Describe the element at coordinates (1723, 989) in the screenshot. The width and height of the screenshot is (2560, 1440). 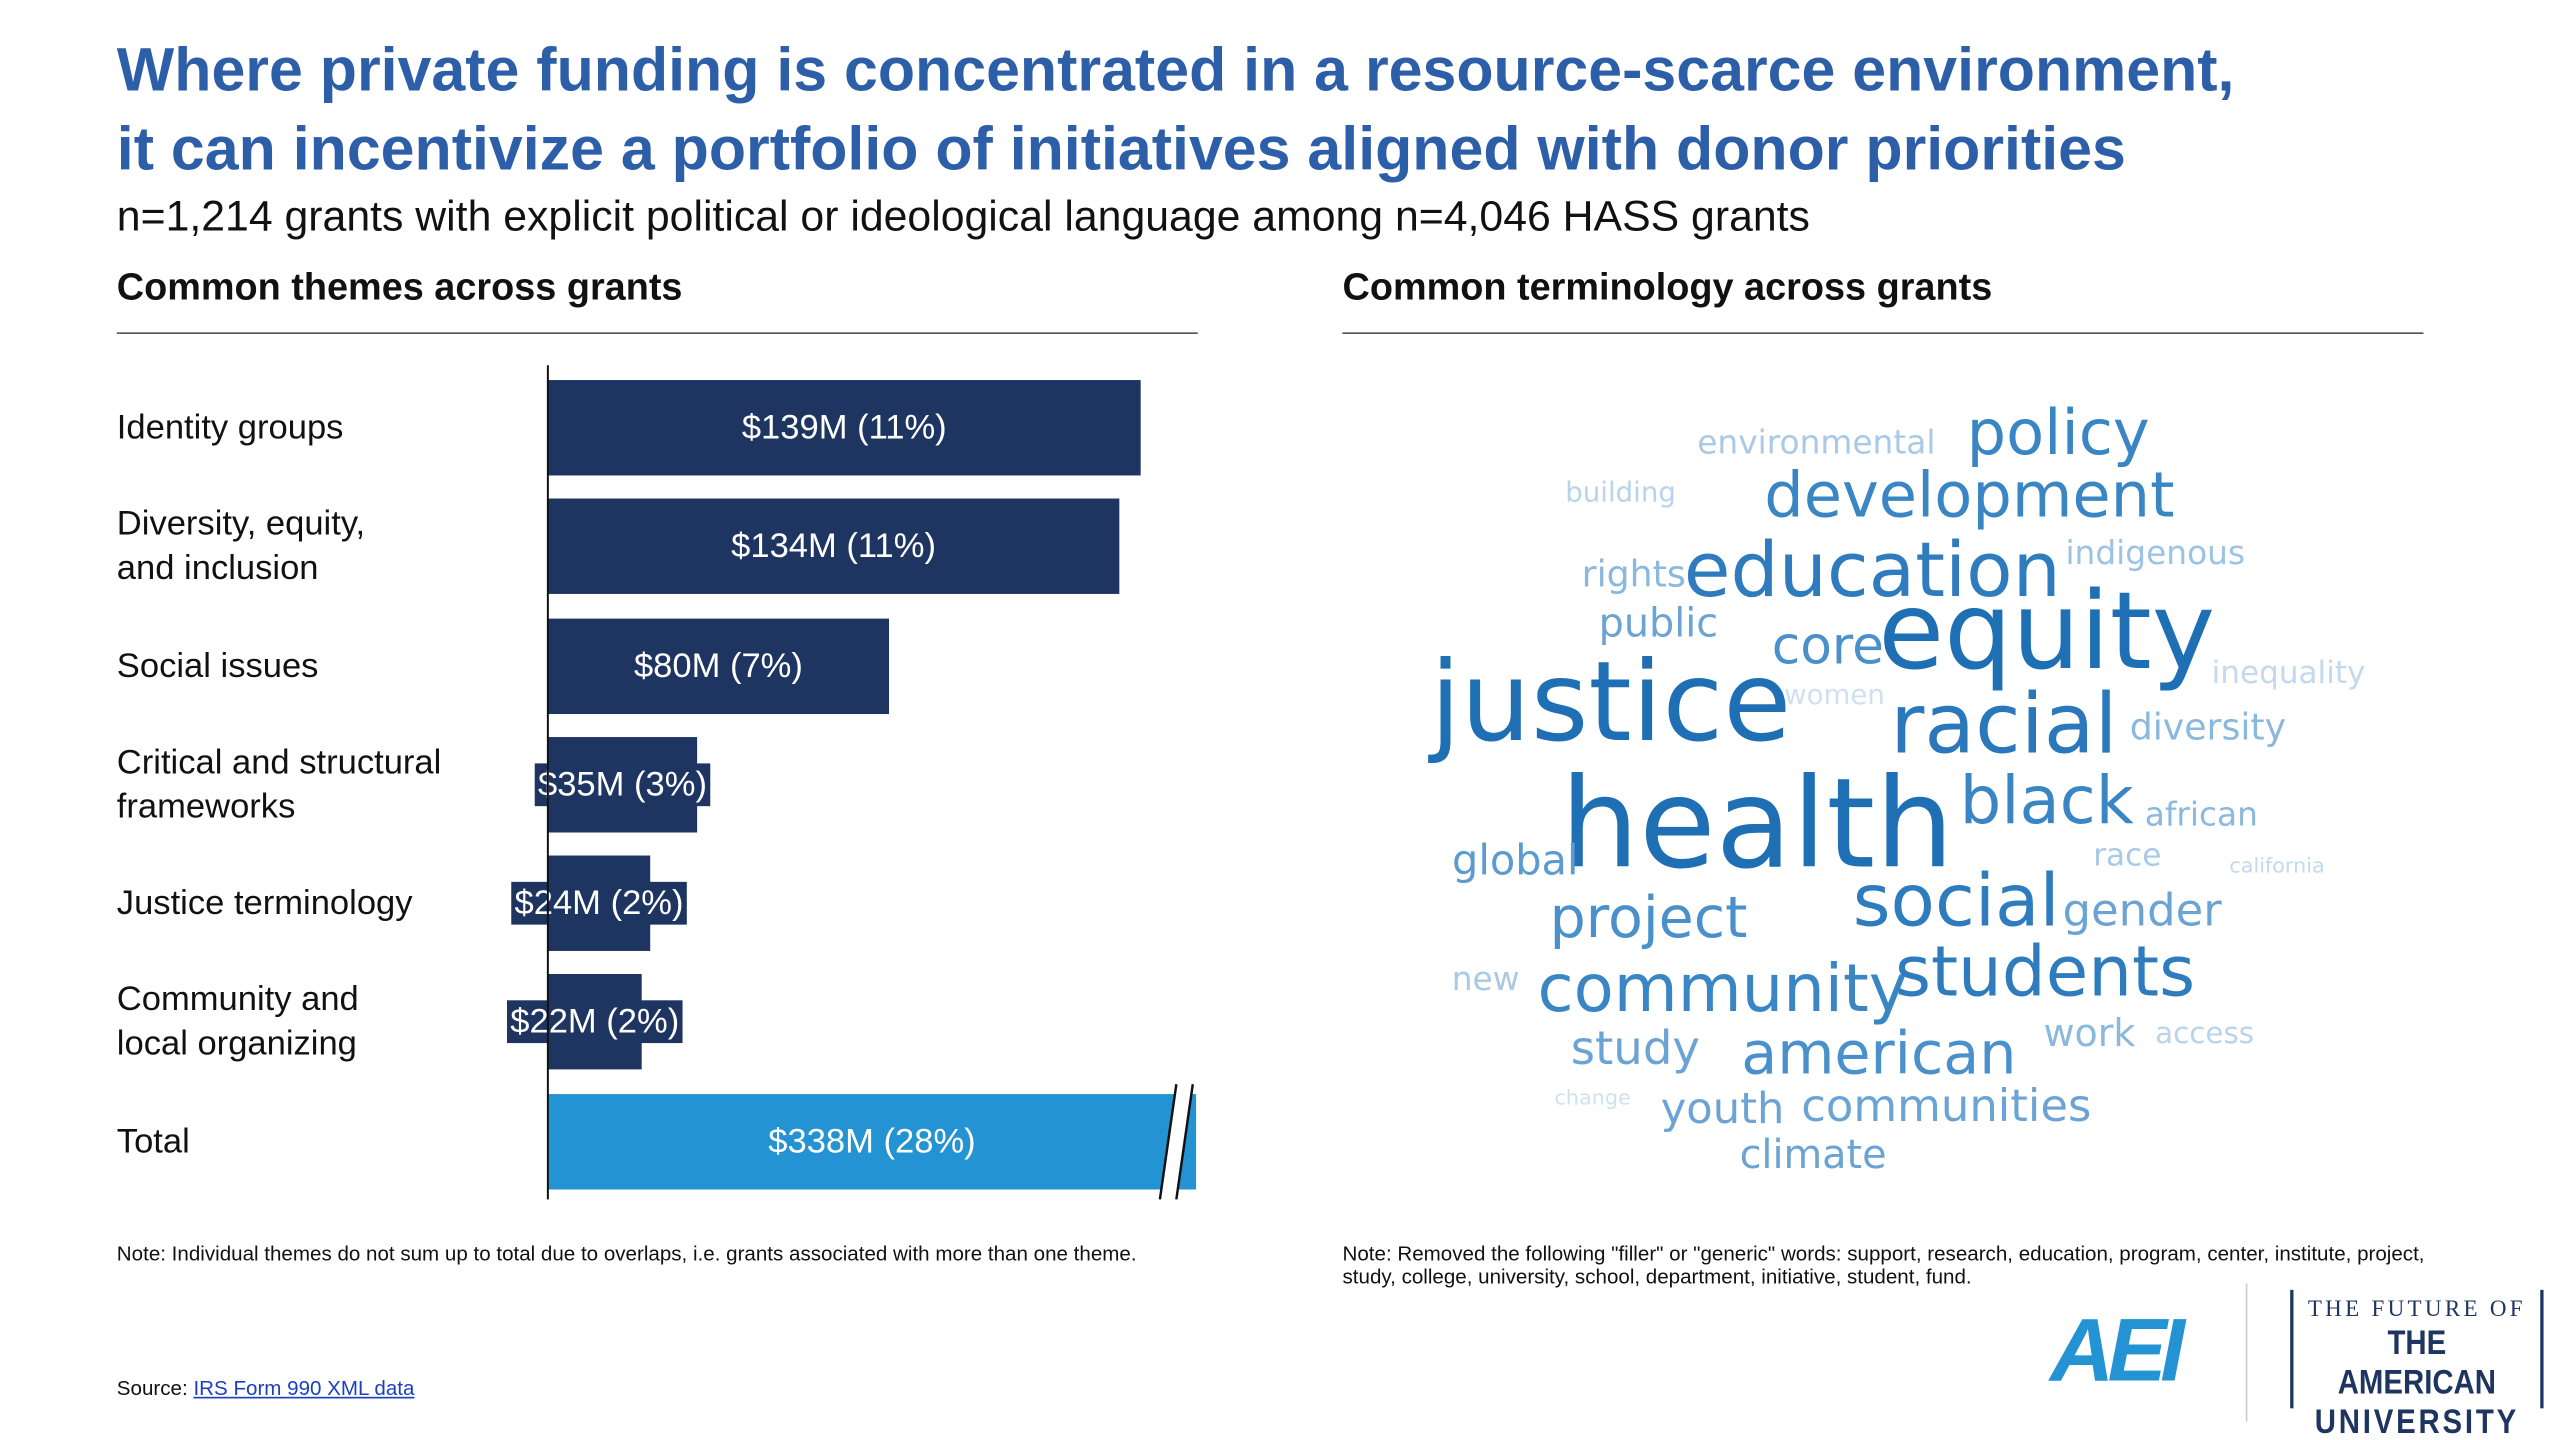
I see `word: community` at that location.